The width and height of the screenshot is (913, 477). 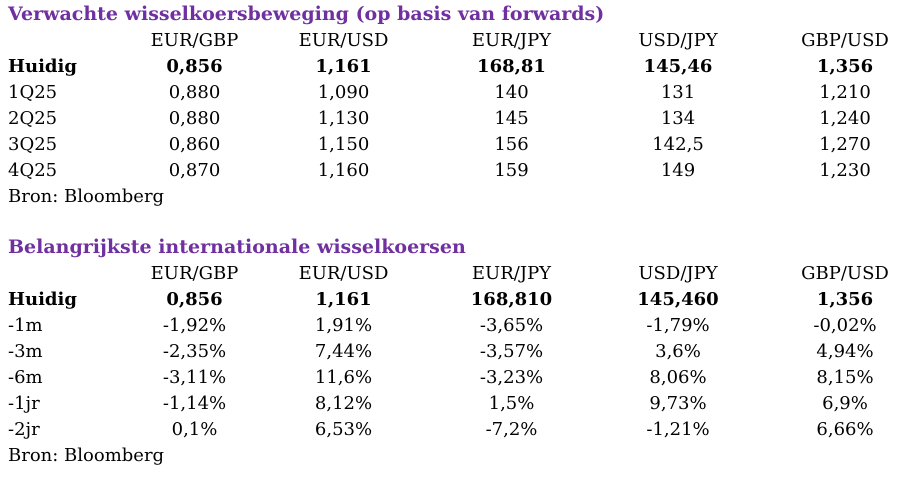 I want to click on forwards-header-row: EUR/GBP EUR/USD EUR/JPY USD/JPY GBP/USD, so click(x=456, y=41).